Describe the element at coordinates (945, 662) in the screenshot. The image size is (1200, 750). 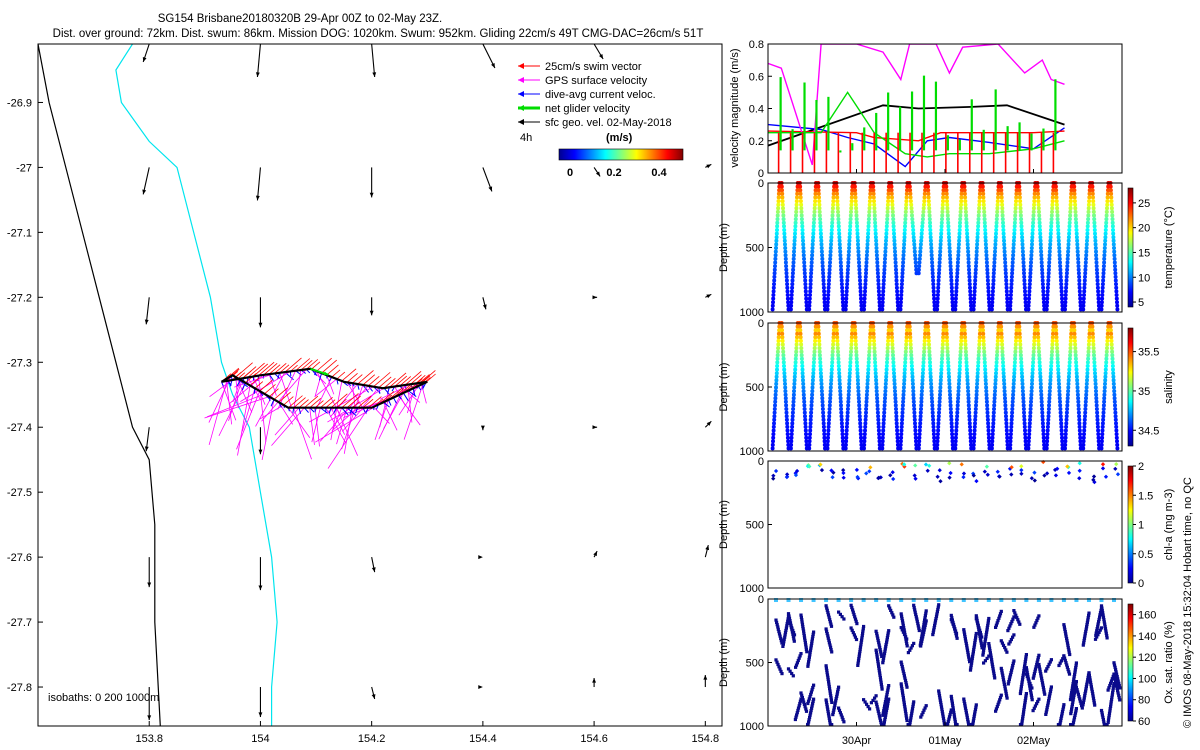
I see `profile-frame` at that location.